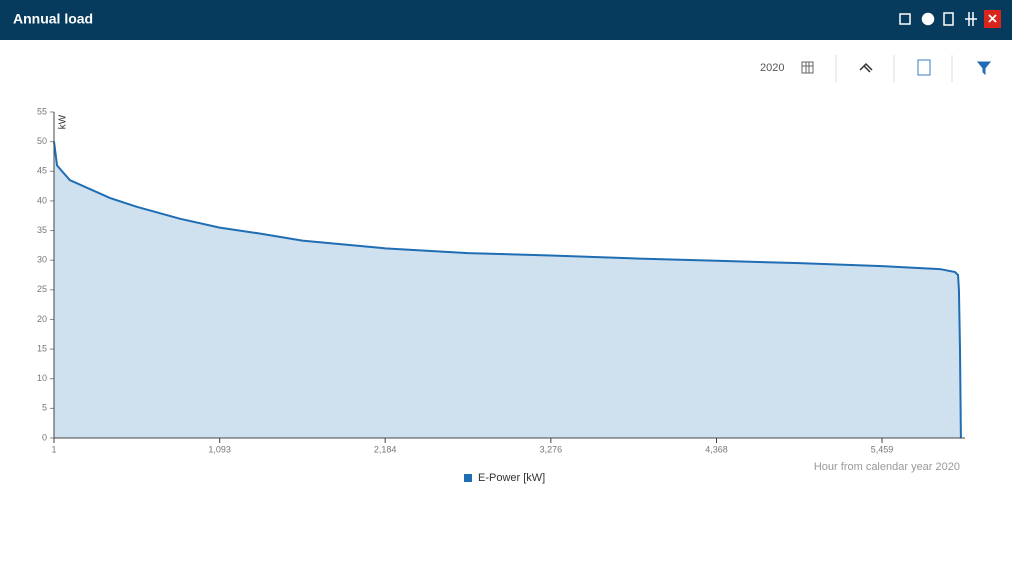 The width and height of the screenshot is (1012, 571). Describe the element at coordinates (887, 467) in the screenshot. I see `x-axis-label: Hour from calendar year 2020` at that location.